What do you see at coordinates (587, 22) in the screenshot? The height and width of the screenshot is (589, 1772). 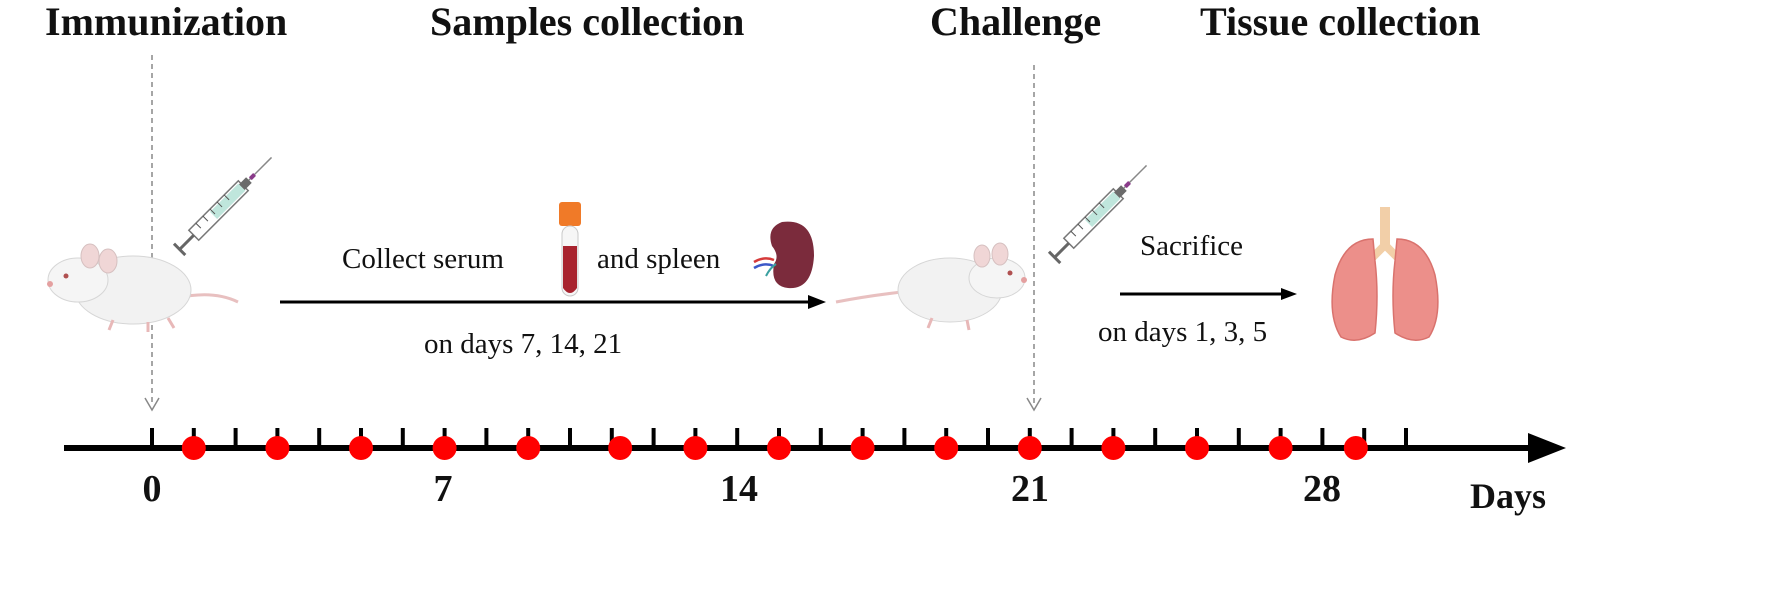 I see `stage-title-samples-collection: Samples collection` at bounding box center [587, 22].